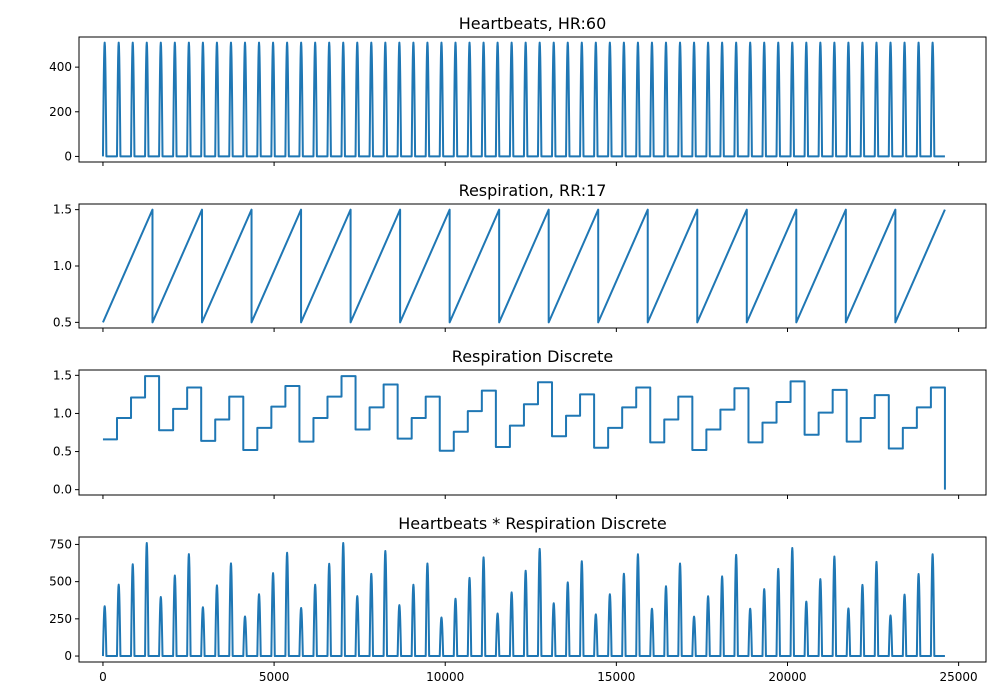  Describe the element at coordinates (445, 677) in the screenshot. I see `x-tick-label: 10000` at that location.